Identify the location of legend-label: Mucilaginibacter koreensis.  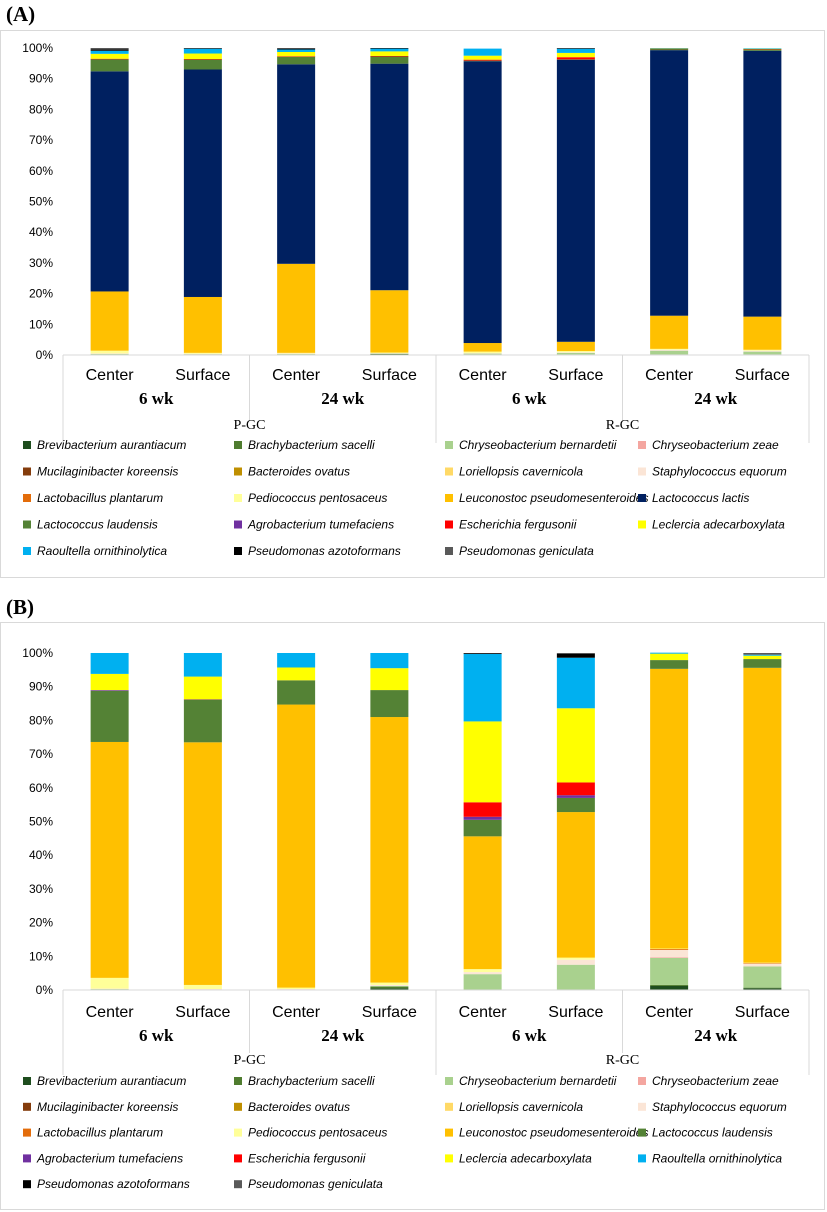
(107, 1107).